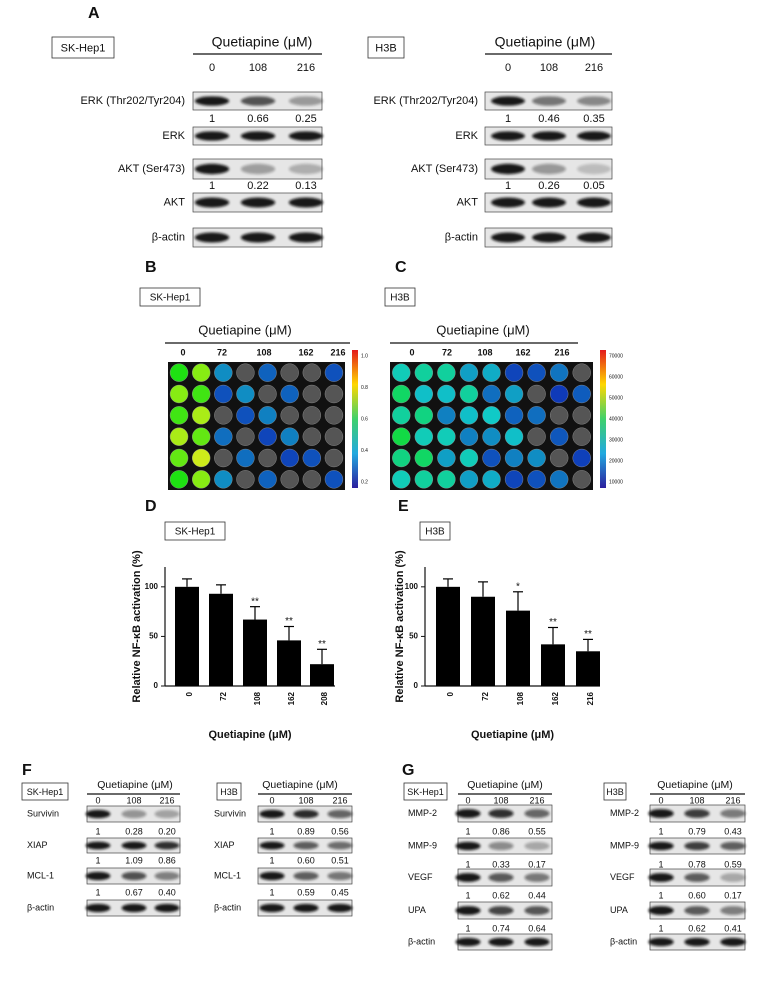 This screenshot has height=995, width=763. What do you see at coordinates (590, 698) in the screenshot?
I see `x-tick-label: 216` at bounding box center [590, 698].